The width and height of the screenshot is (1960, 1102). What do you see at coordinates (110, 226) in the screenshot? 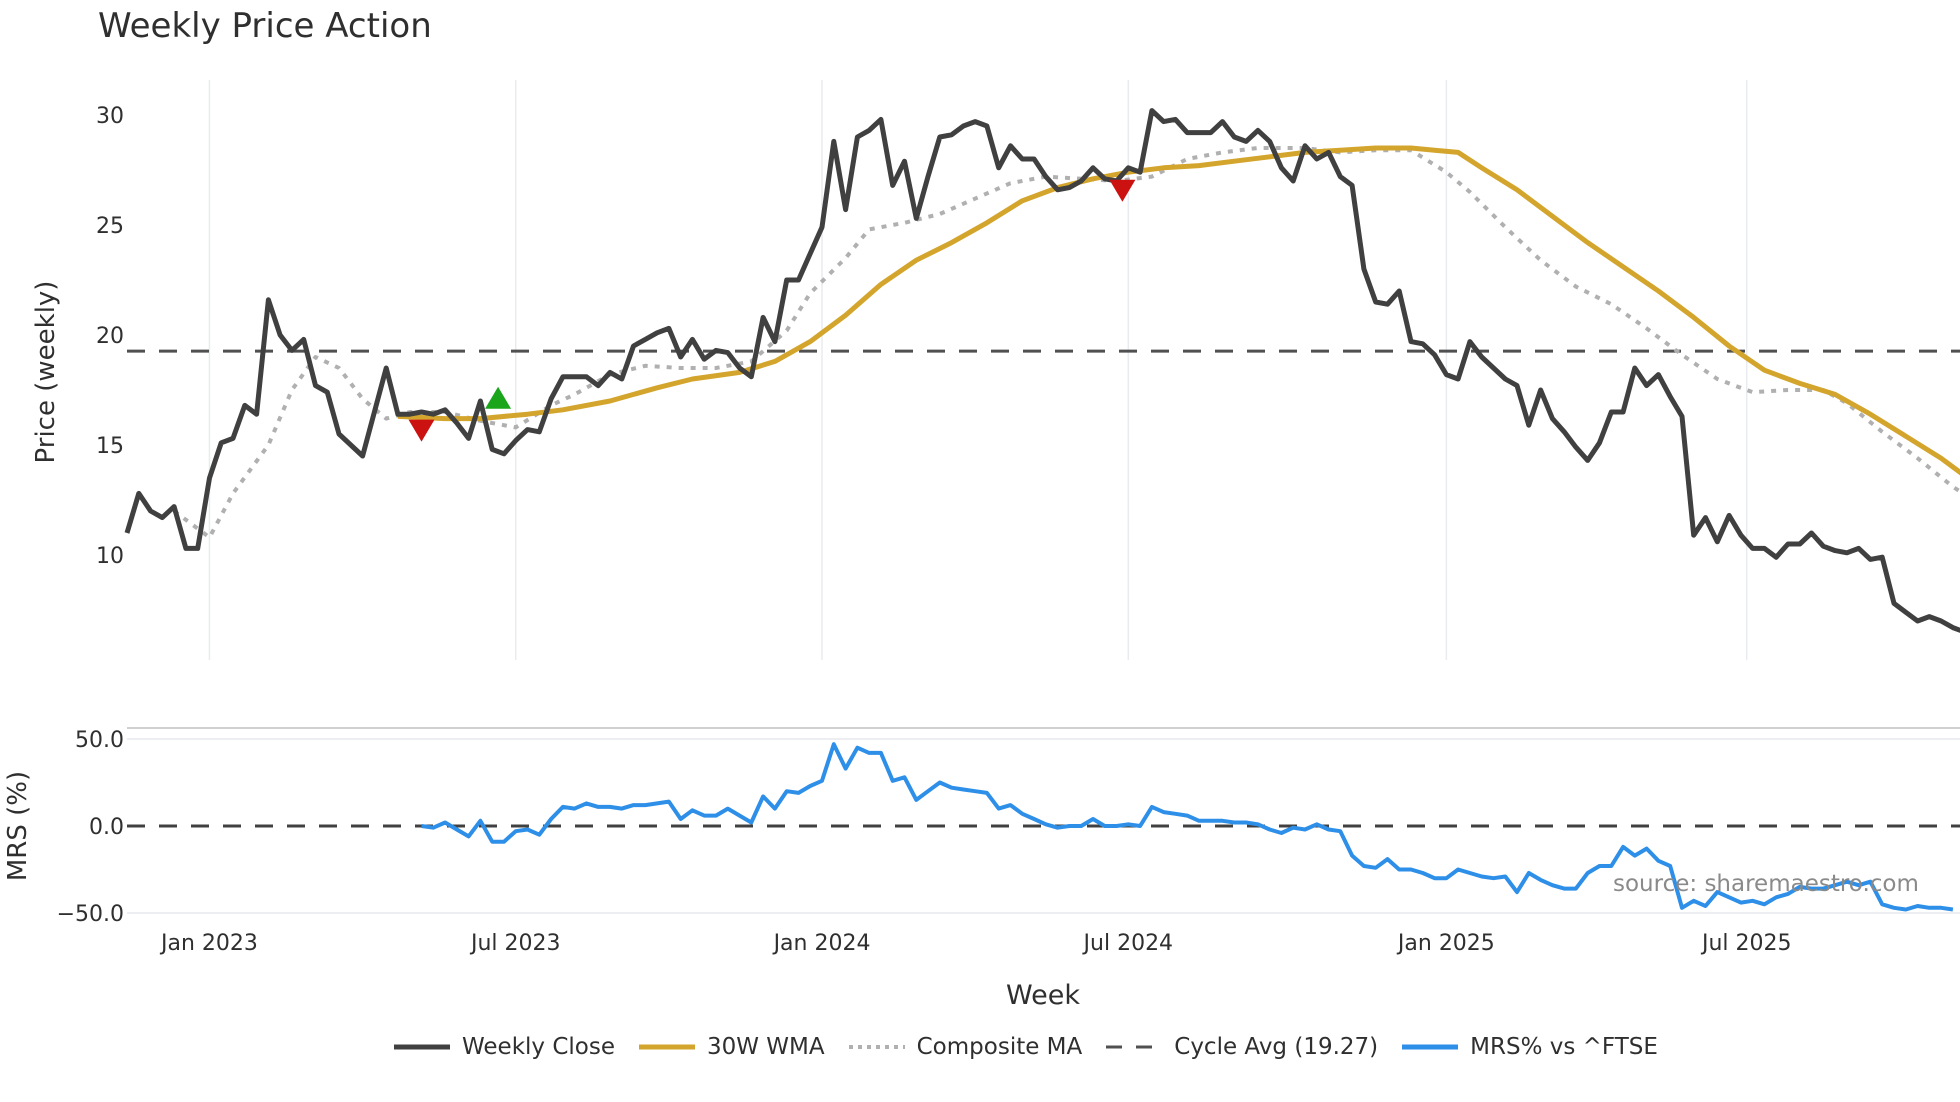
I see `y-tick-label: 25` at bounding box center [110, 226].